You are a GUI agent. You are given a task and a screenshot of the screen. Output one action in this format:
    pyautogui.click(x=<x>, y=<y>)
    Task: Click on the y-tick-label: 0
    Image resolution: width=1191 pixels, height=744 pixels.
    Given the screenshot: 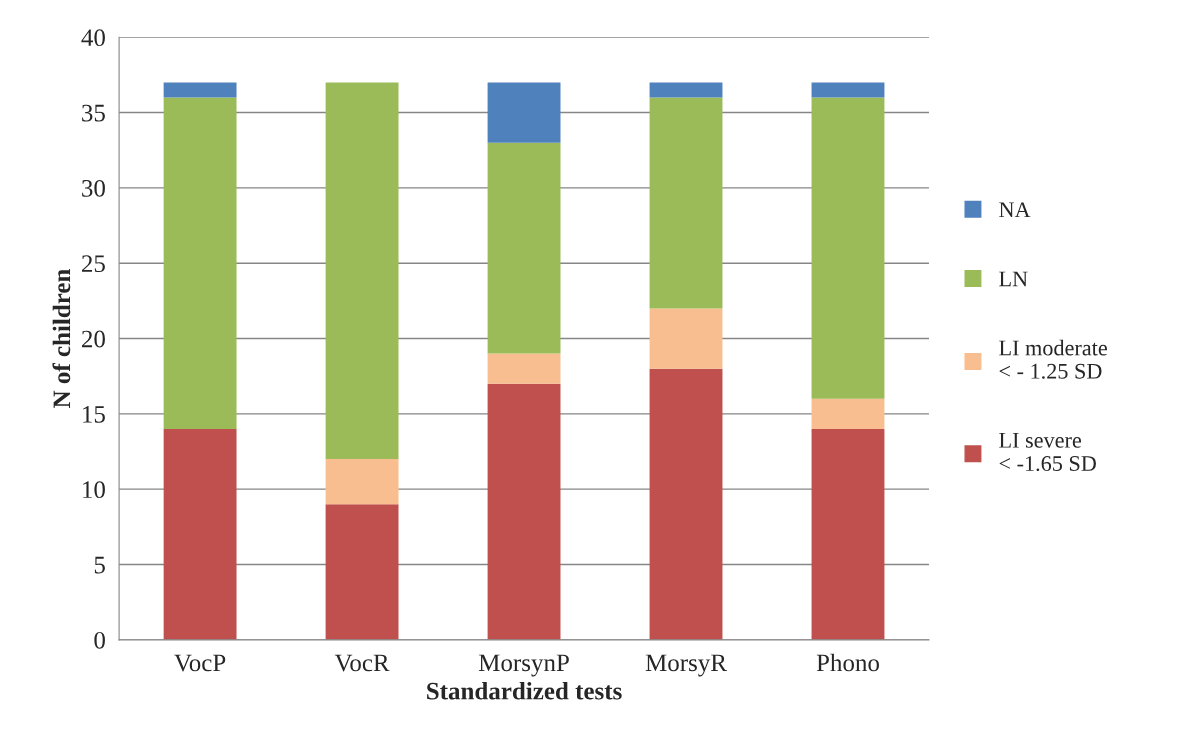 What is the action you would take?
    pyautogui.click(x=99, y=640)
    